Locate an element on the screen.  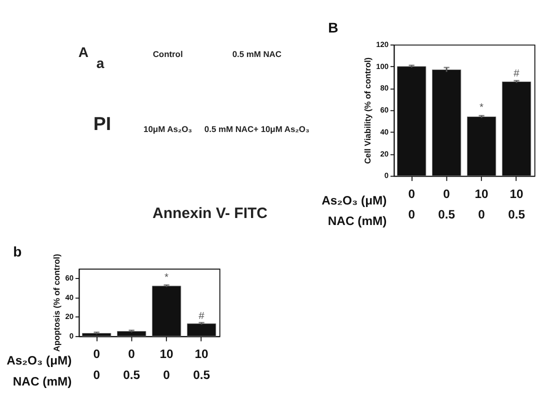
y-axis-title: Apoptosis (% of control) is located at coordinates (57, 303).